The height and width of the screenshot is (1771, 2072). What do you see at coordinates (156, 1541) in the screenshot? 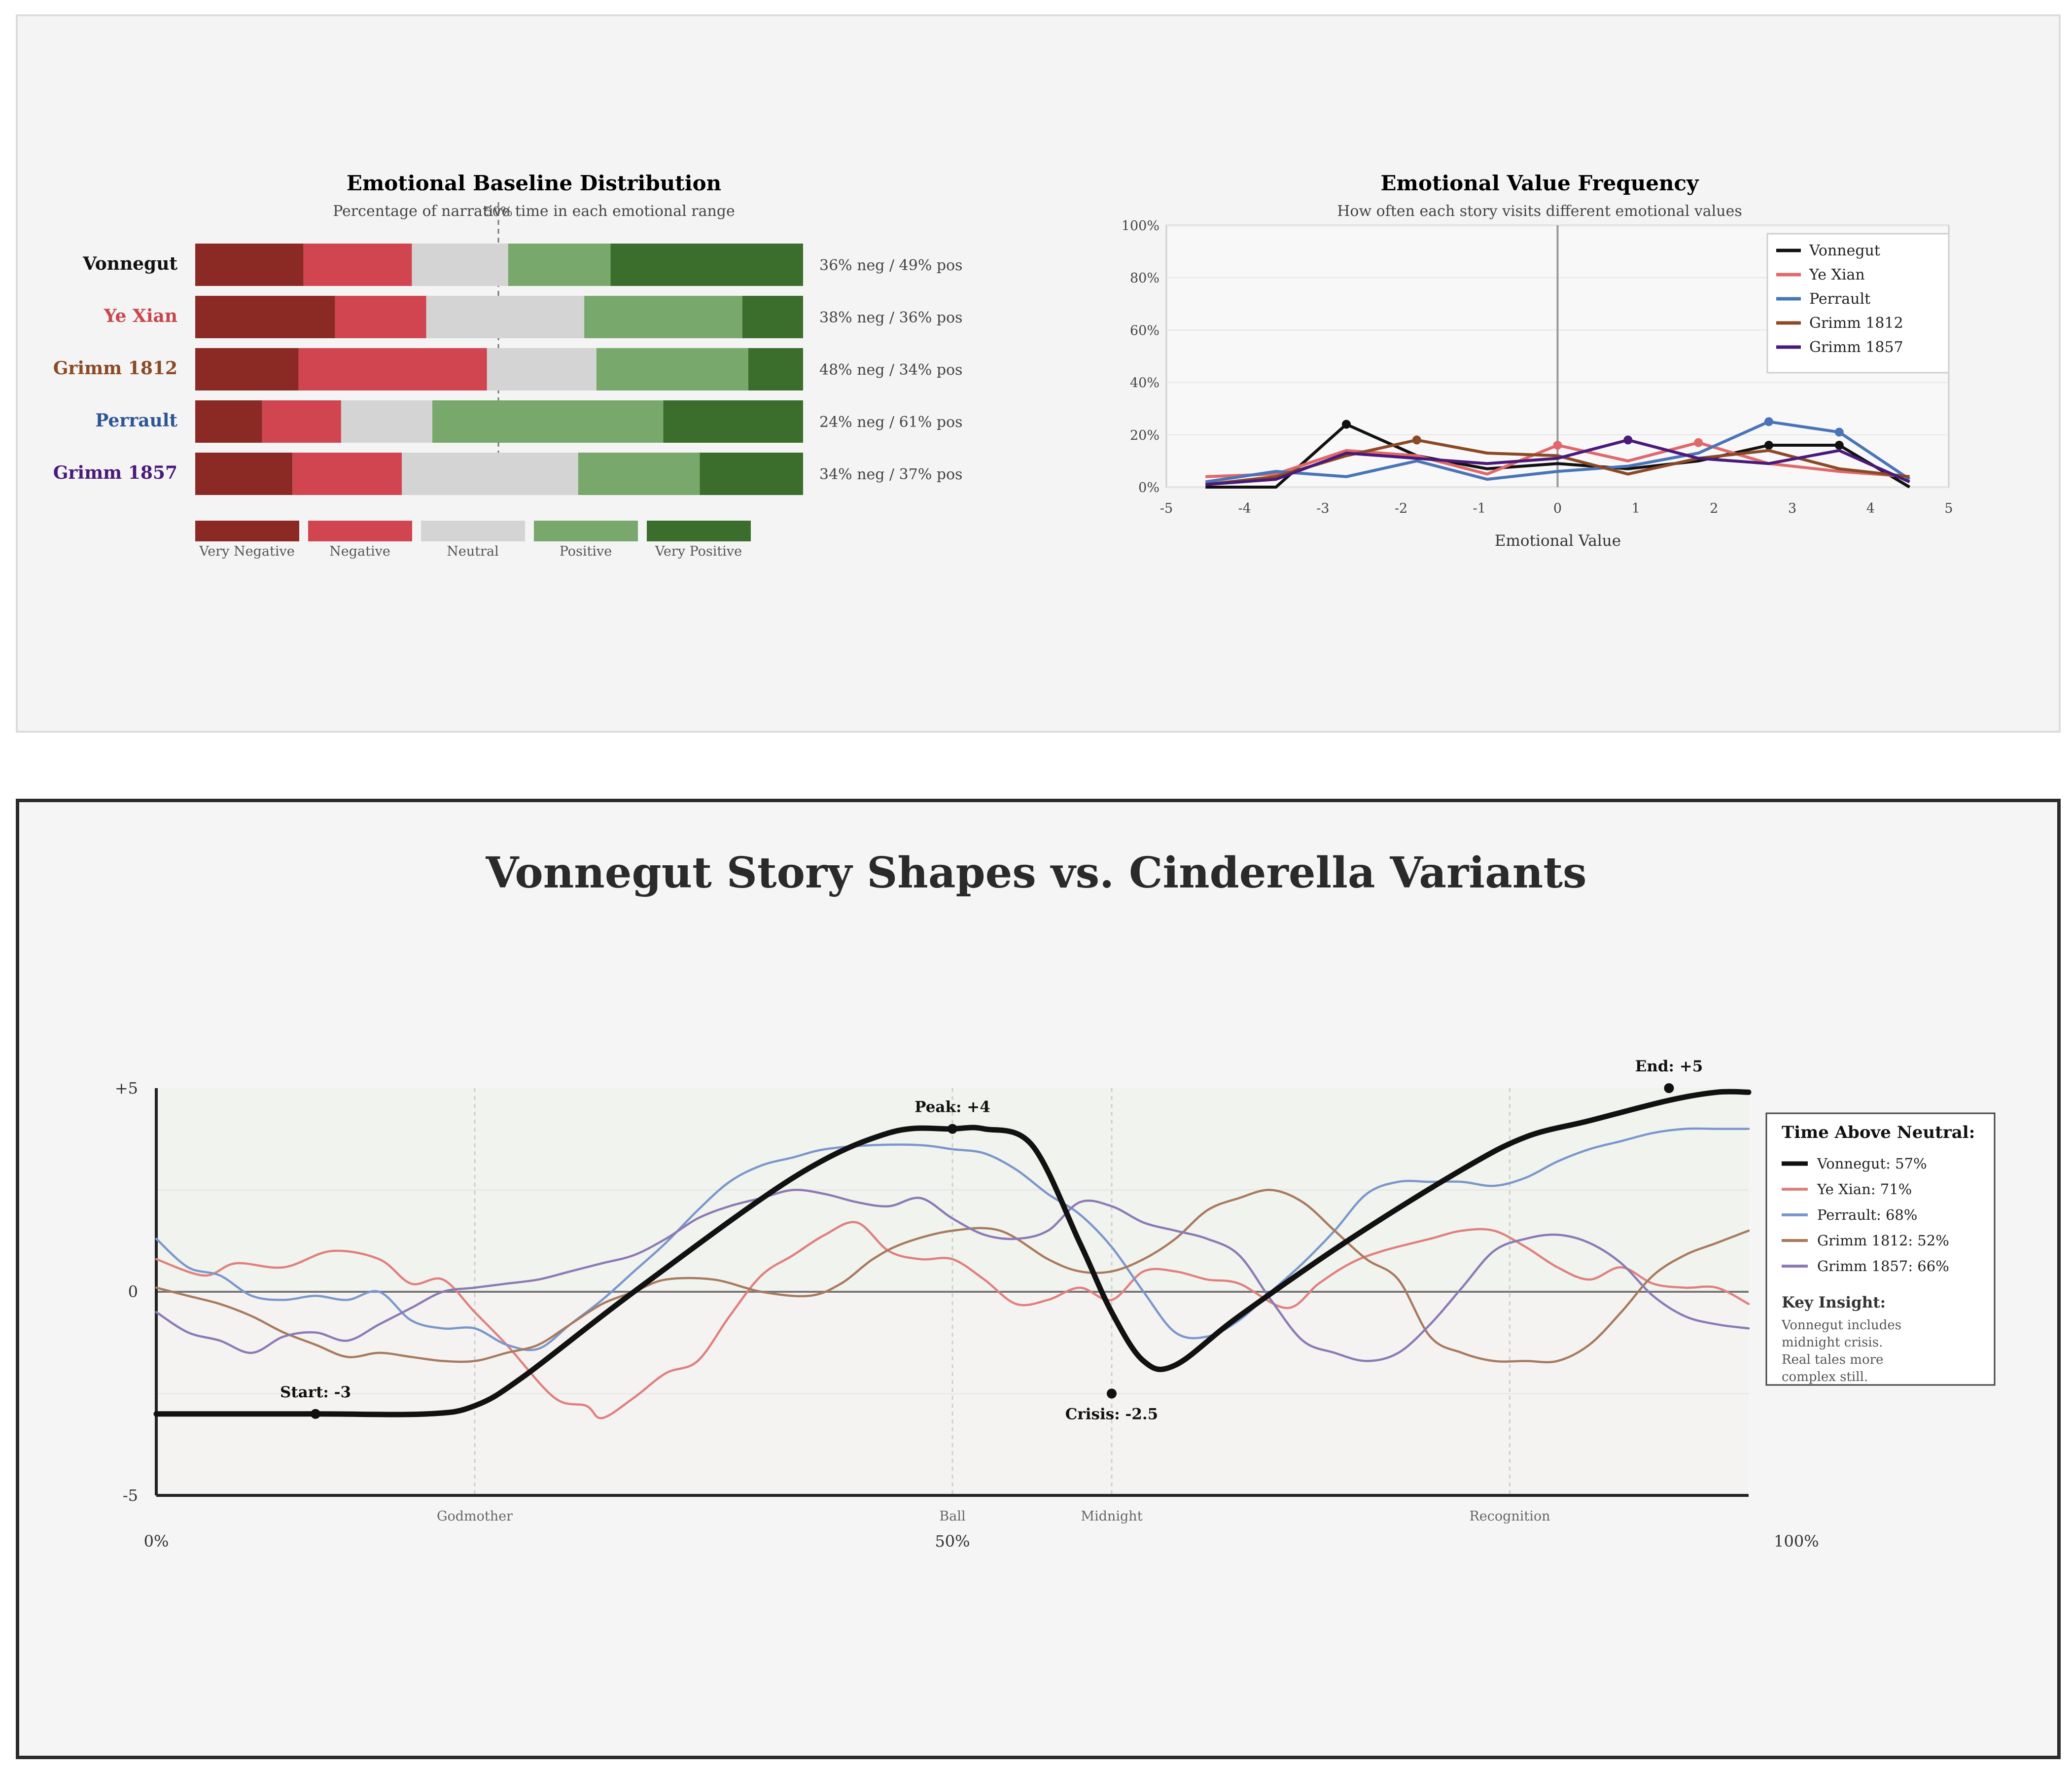
I see `x-tick-label: 0%` at bounding box center [156, 1541].